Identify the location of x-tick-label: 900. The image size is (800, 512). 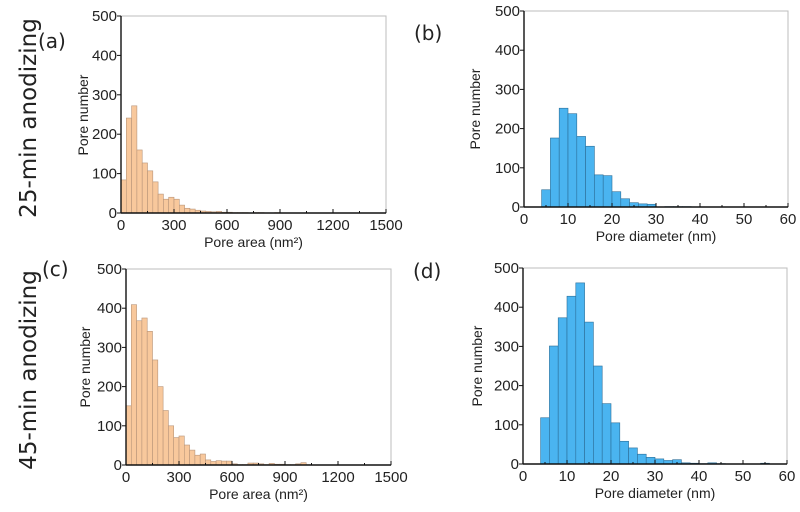
(284, 477).